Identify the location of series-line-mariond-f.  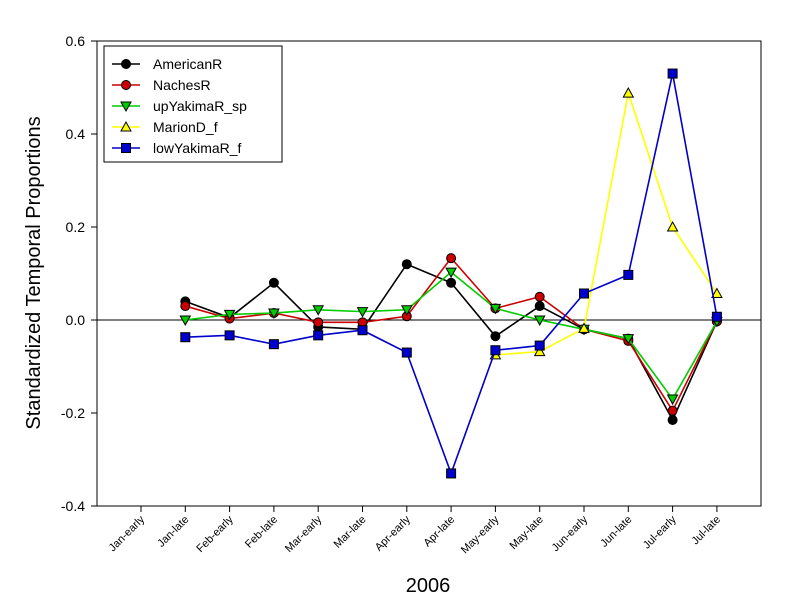
(606, 222).